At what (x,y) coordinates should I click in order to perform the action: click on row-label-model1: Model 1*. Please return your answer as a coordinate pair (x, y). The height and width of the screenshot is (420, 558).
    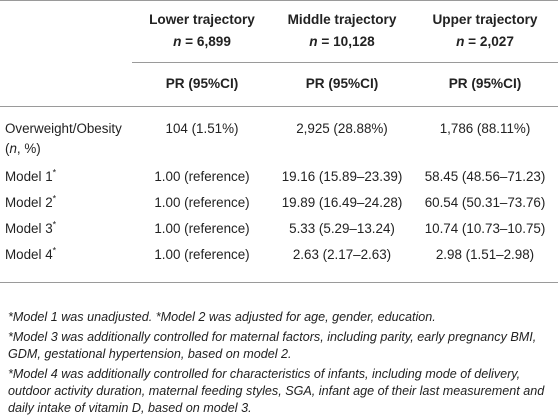
    Looking at the image, I should click on (31, 176).